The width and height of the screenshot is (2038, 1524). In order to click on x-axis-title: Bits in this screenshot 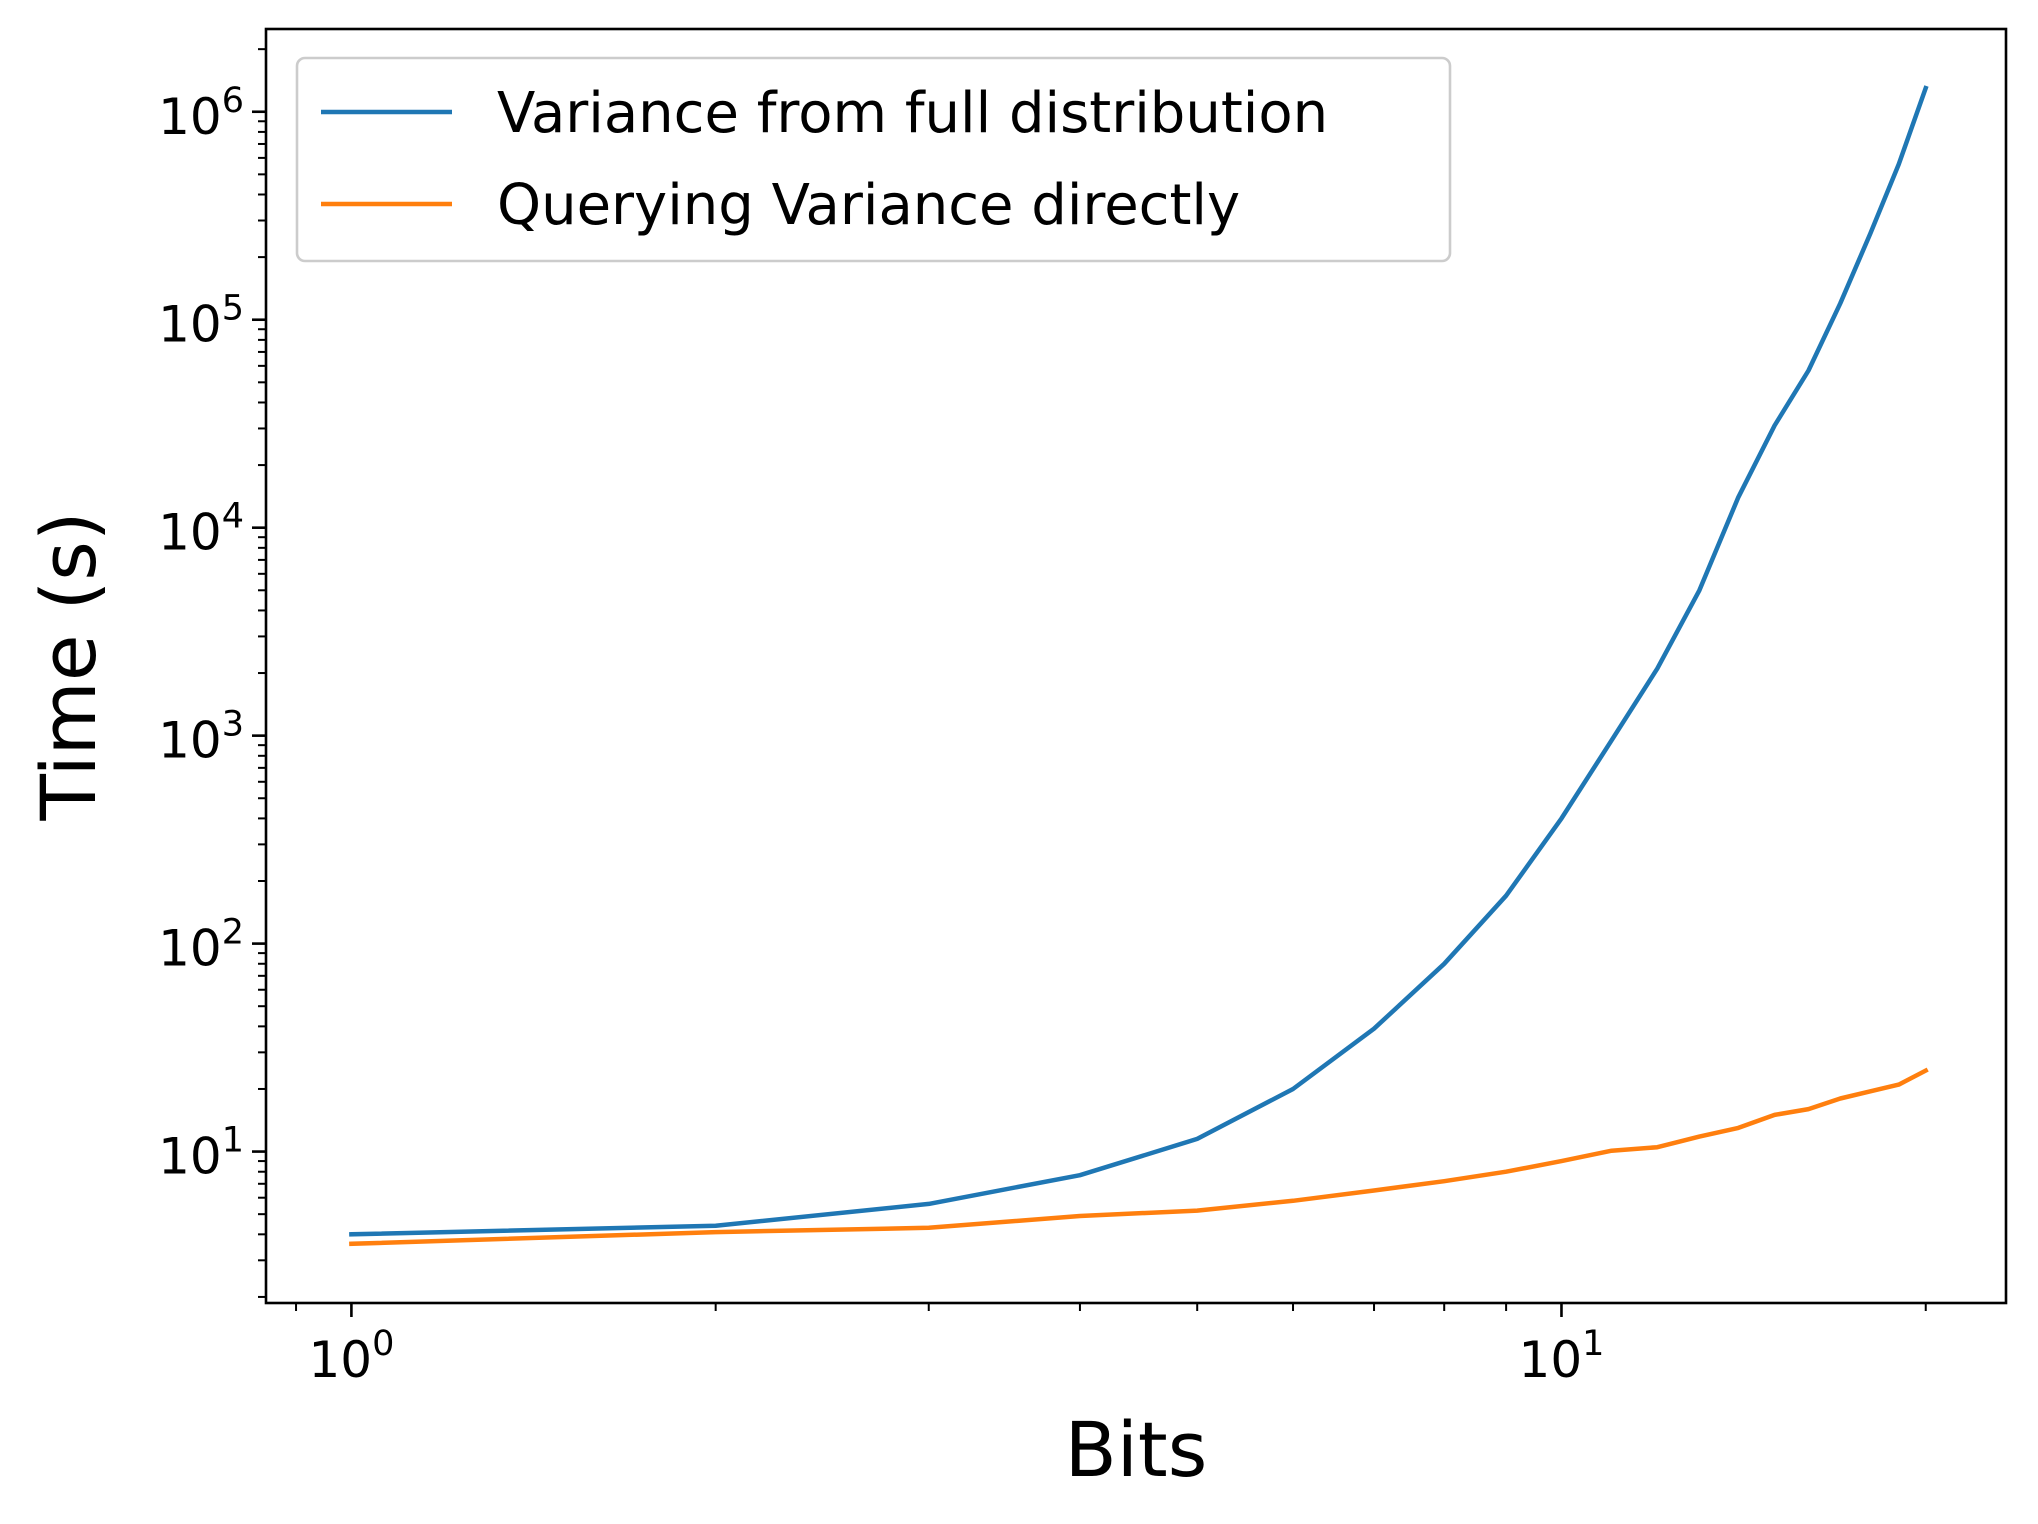, I will do `click(1136, 1449)`.